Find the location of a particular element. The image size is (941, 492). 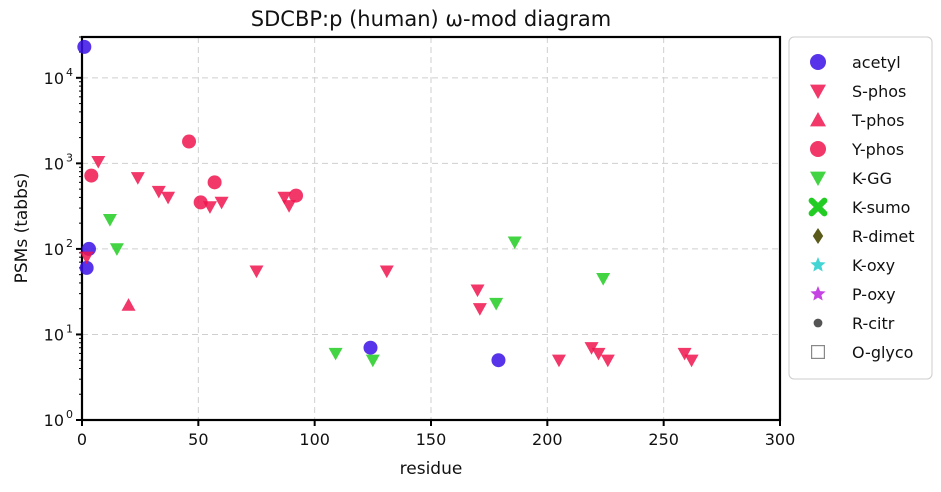

legend-marker-s-phos is located at coordinates (818, 91).